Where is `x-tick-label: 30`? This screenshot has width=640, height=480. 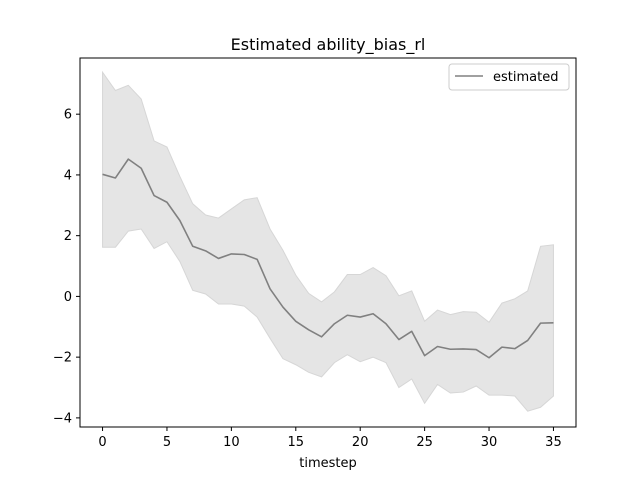
x-tick-label: 30 is located at coordinates (489, 442).